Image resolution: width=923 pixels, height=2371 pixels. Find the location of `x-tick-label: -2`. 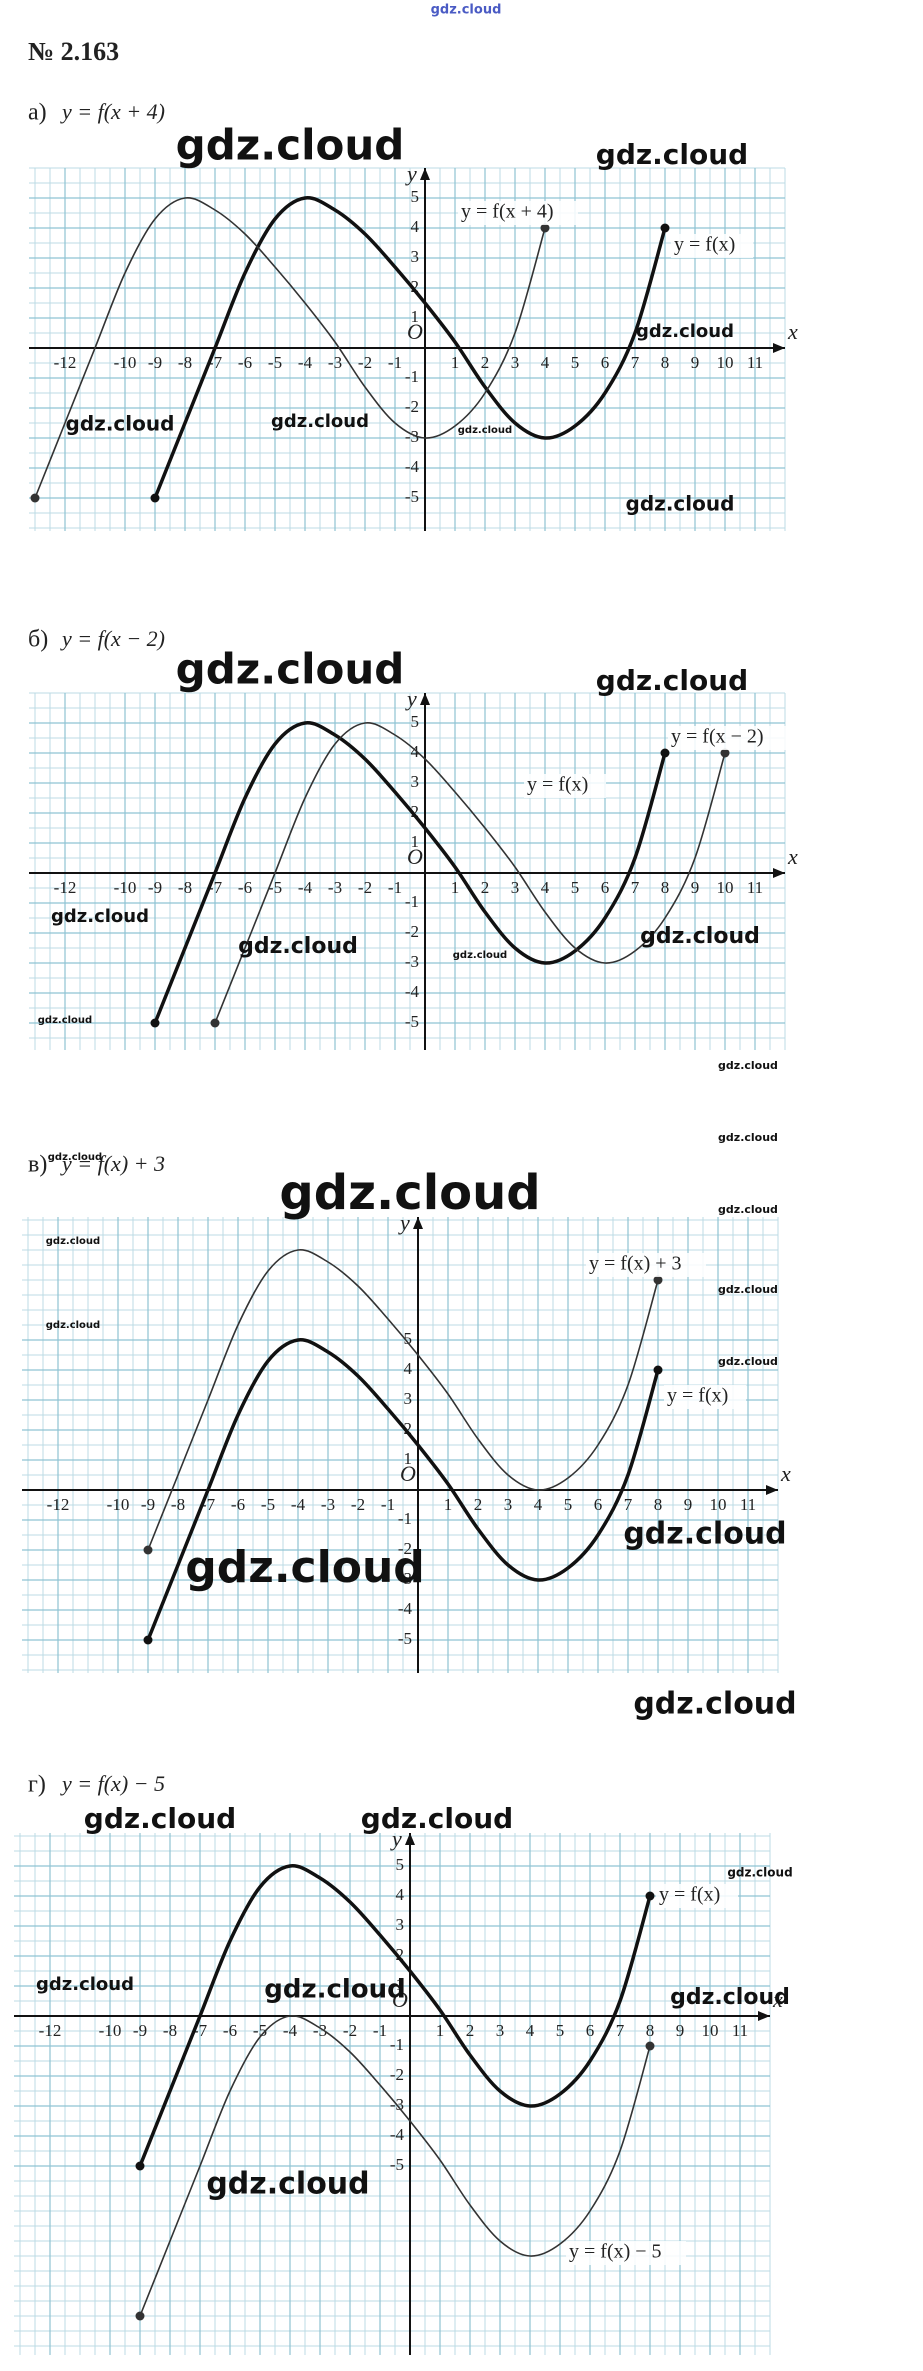

x-tick-label: -2 is located at coordinates (365, 887).